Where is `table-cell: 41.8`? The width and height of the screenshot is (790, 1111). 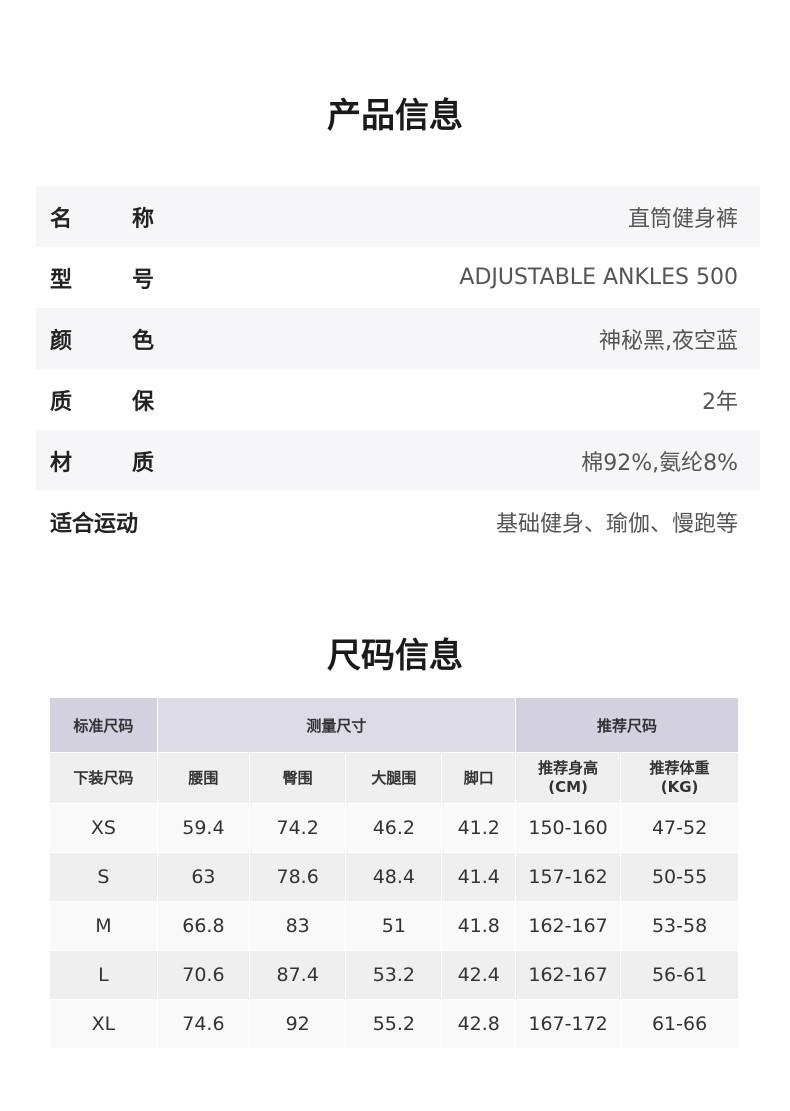 table-cell: 41.8 is located at coordinates (479, 926).